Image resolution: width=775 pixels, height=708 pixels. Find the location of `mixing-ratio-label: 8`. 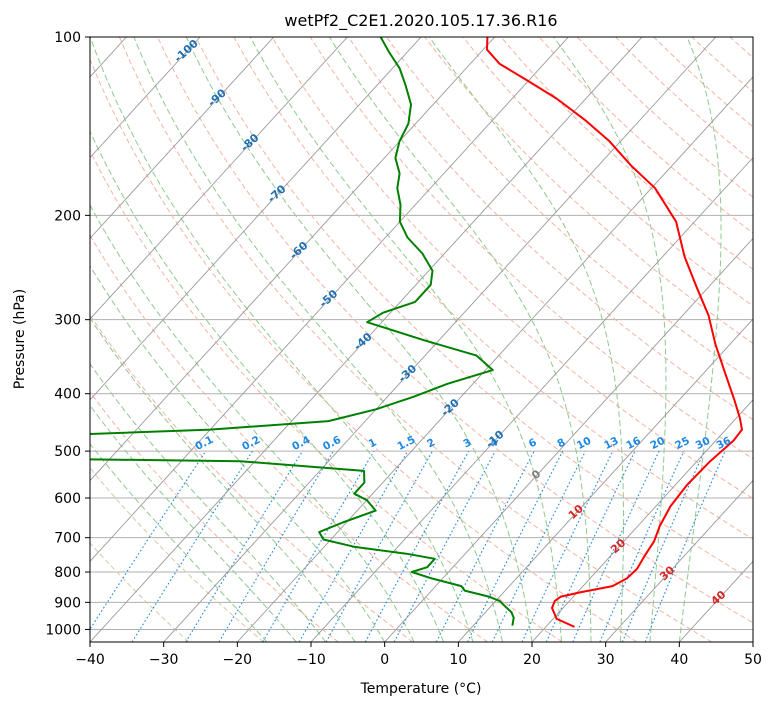

mixing-ratio-label: 8 is located at coordinates (561, 443).